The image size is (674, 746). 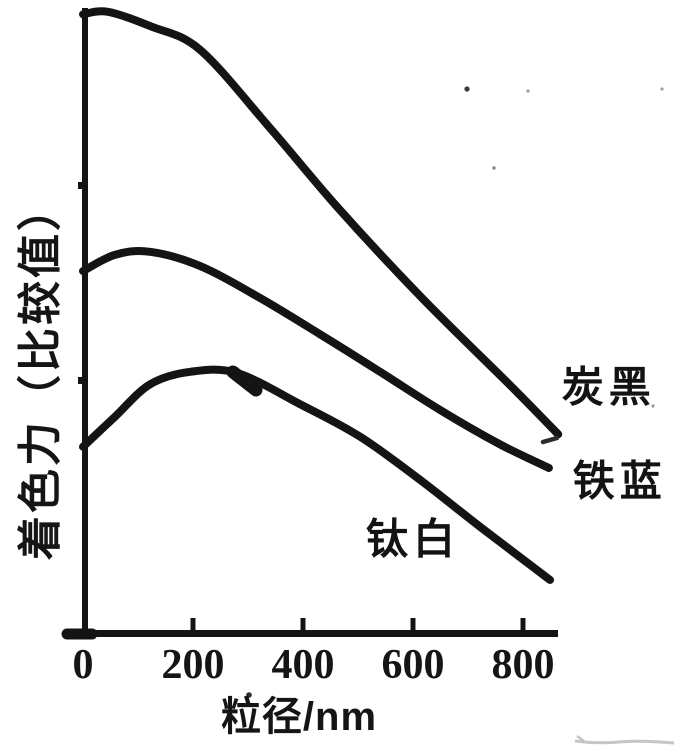 What do you see at coordinates (413, 539) in the screenshot?
I see `series-label-titanium-white: 钛白` at bounding box center [413, 539].